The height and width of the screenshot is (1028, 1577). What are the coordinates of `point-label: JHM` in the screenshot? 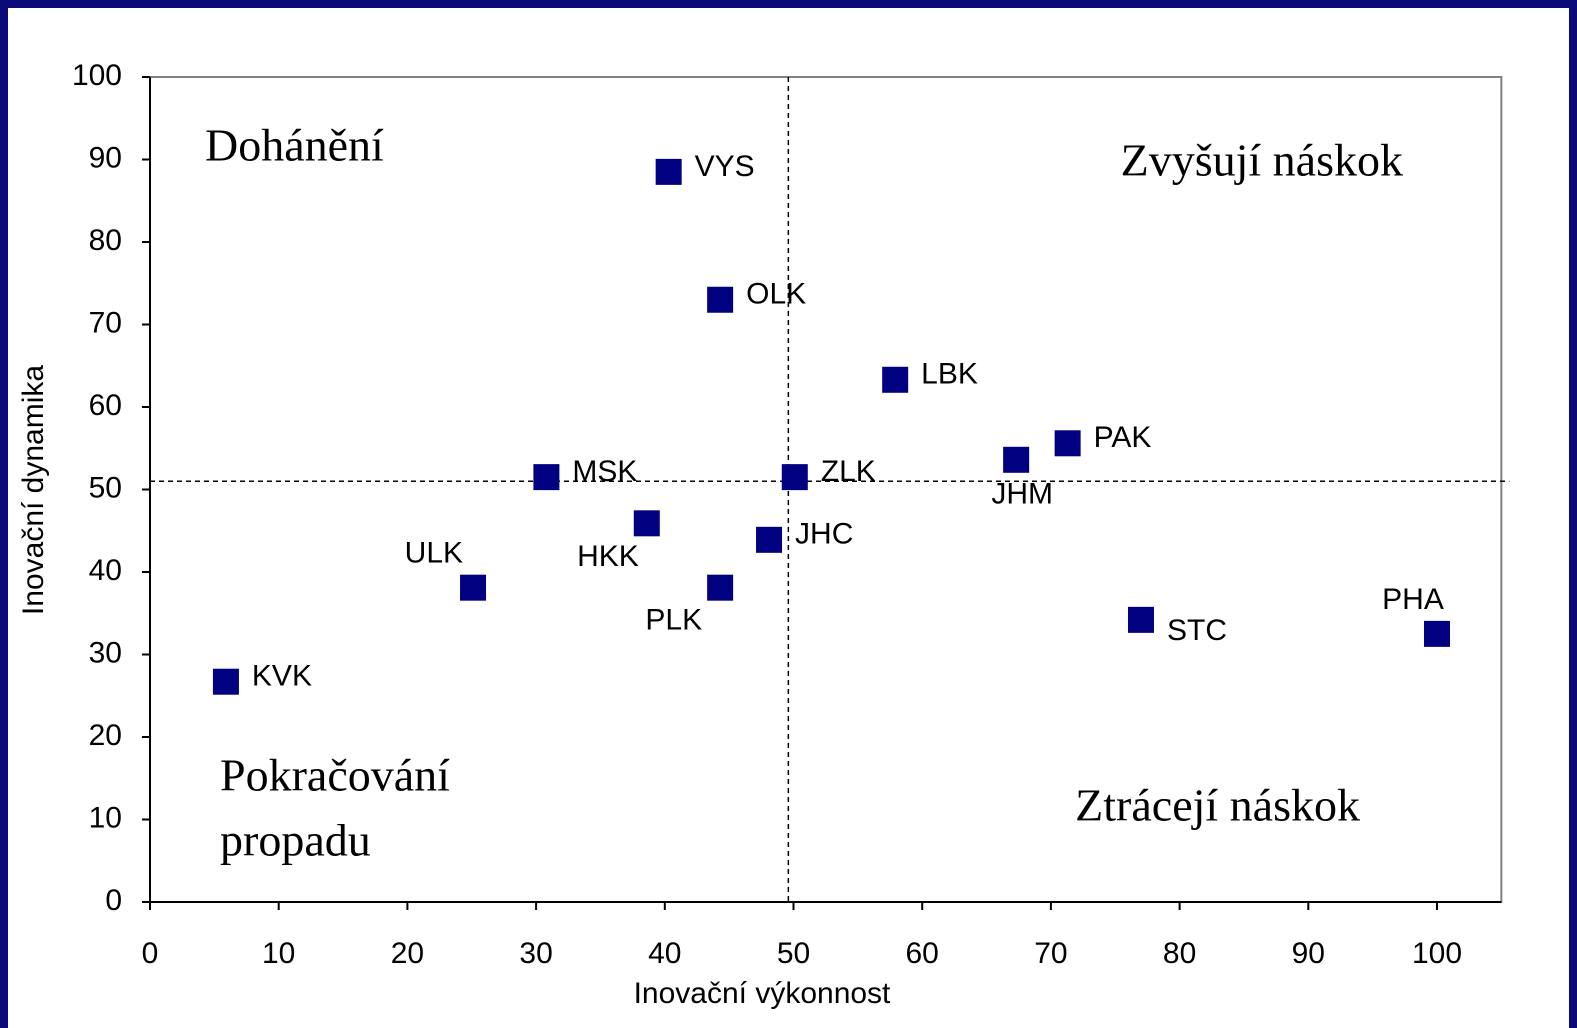 It's located at (1022, 494).